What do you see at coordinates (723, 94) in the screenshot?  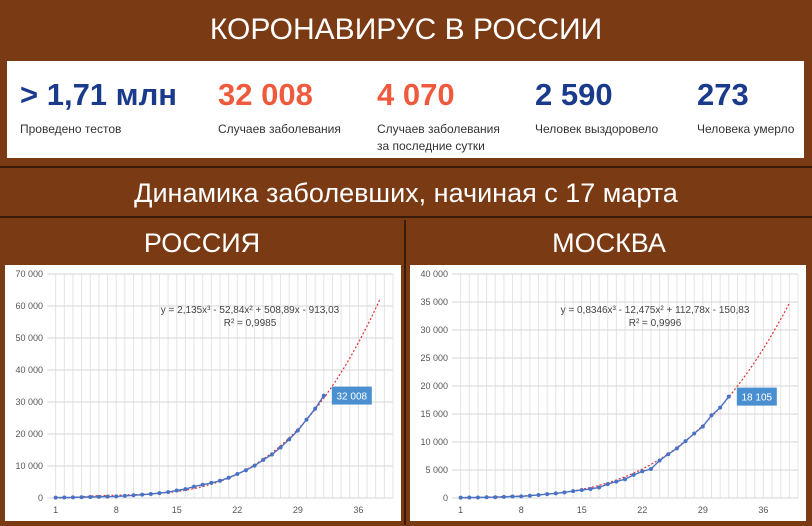 I see `stat-deaths-value: 273` at bounding box center [723, 94].